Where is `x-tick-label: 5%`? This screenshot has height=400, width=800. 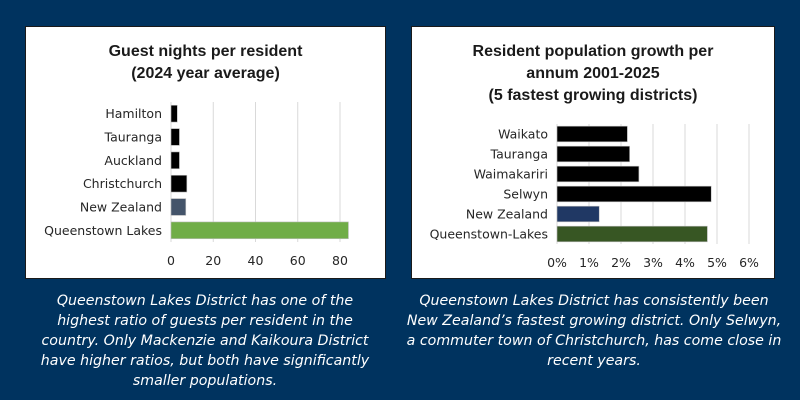 x-tick-label: 5% is located at coordinates (717, 262).